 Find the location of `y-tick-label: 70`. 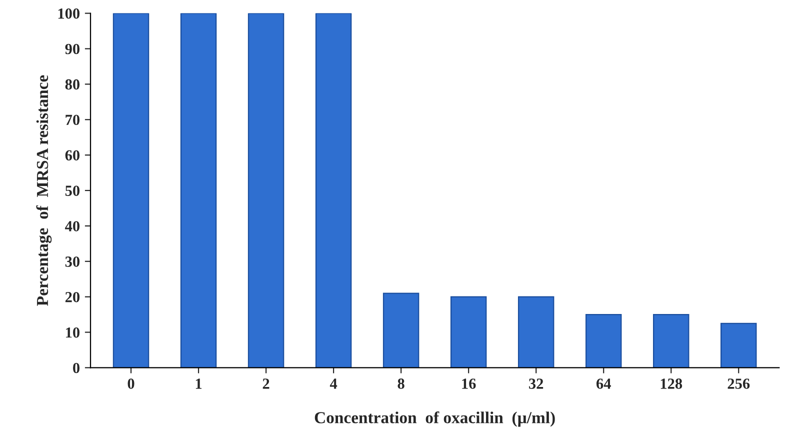

y-tick-label: 70 is located at coordinates (73, 120).